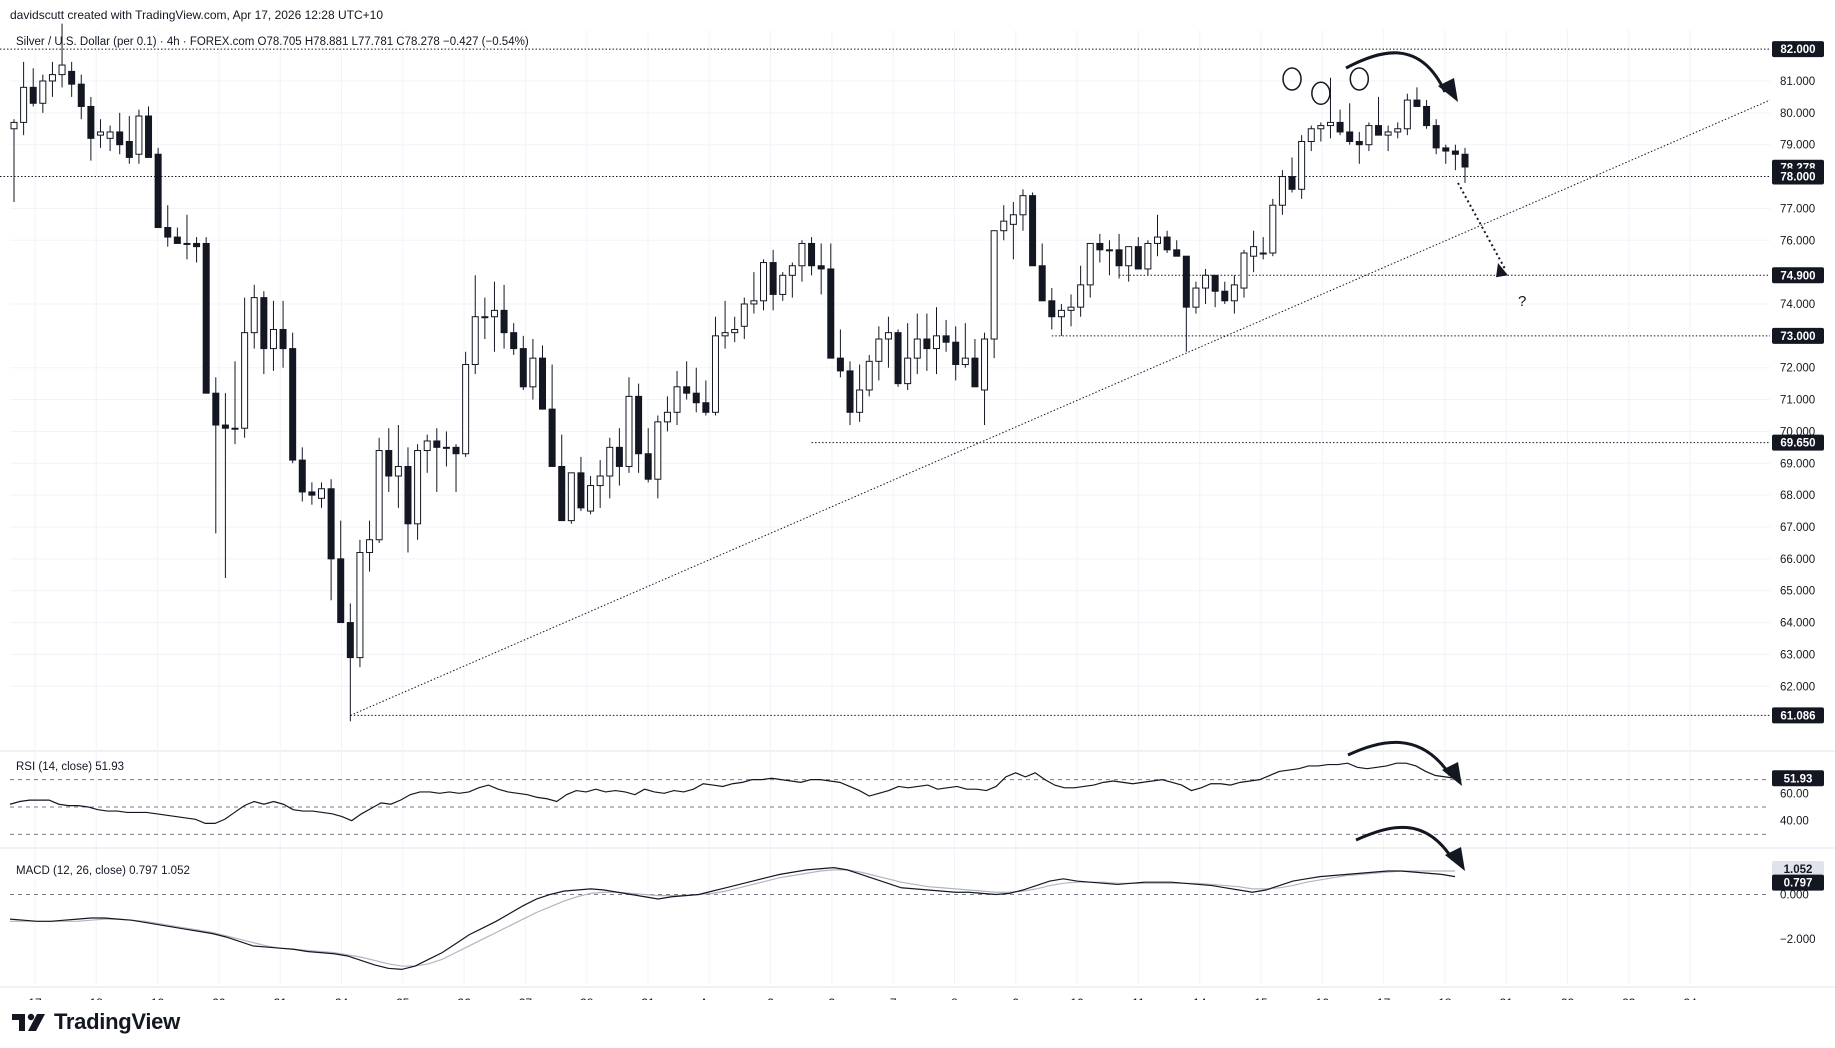  I want to click on price-label-tag: 74.900, so click(1798, 275).